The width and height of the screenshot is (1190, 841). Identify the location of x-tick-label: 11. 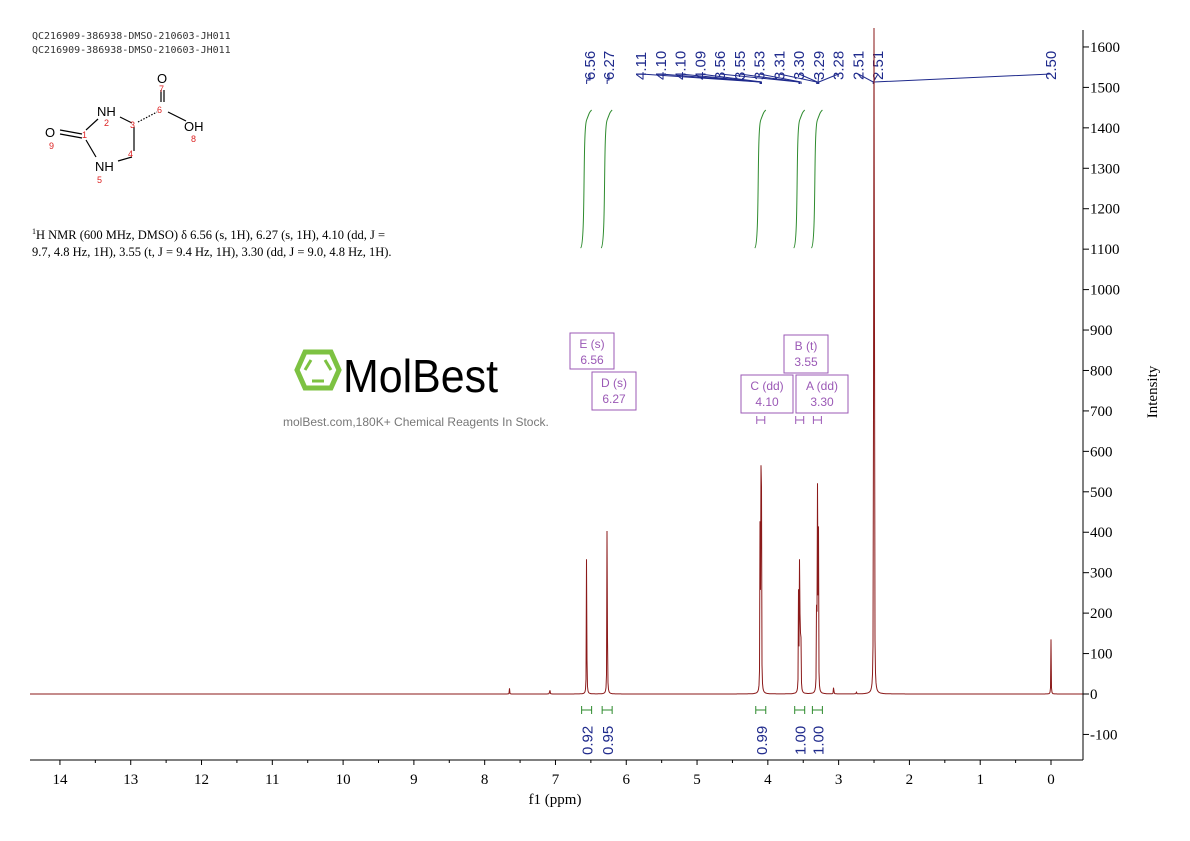
(272, 780).